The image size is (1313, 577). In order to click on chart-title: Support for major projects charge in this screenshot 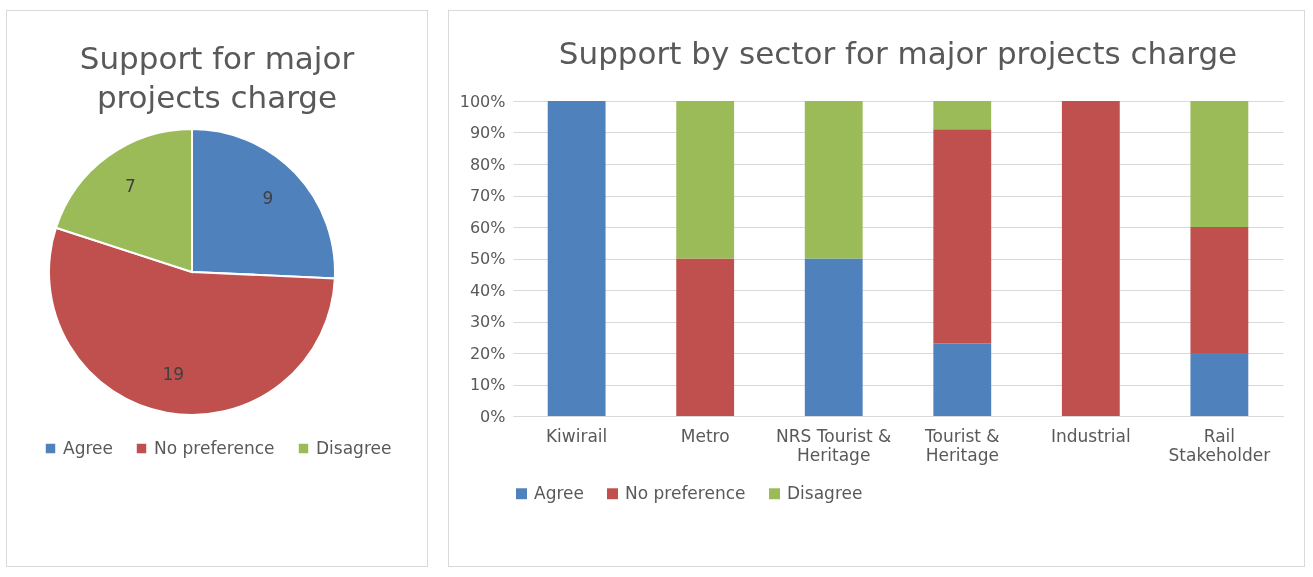, I will do `click(217, 78)`.